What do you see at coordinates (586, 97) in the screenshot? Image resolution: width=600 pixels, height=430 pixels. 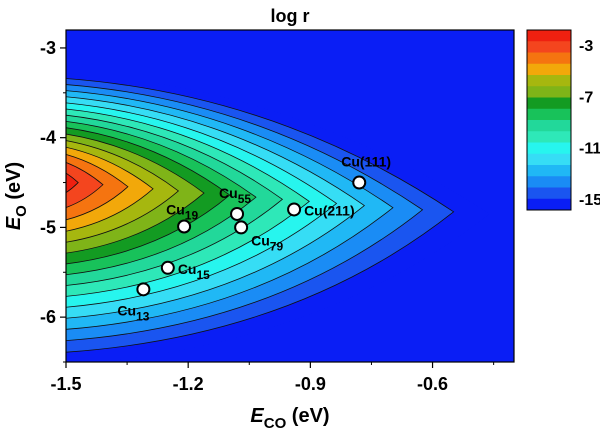 I see `colorbar-tick-label: -7` at bounding box center [586, 97].